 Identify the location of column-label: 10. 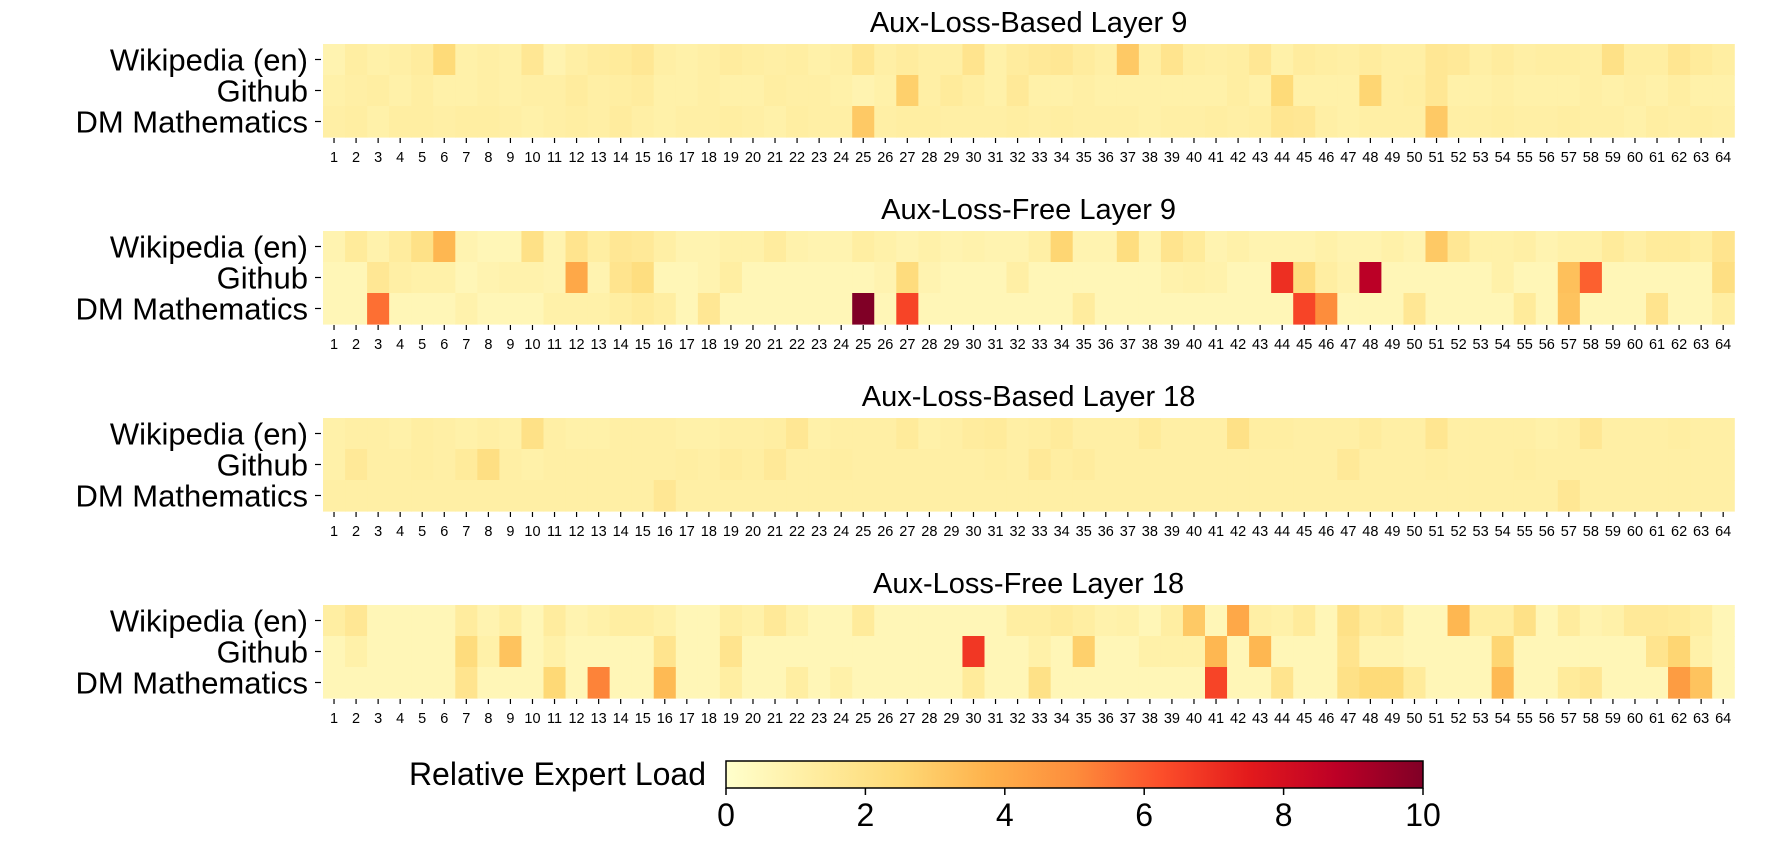
(532, 532).